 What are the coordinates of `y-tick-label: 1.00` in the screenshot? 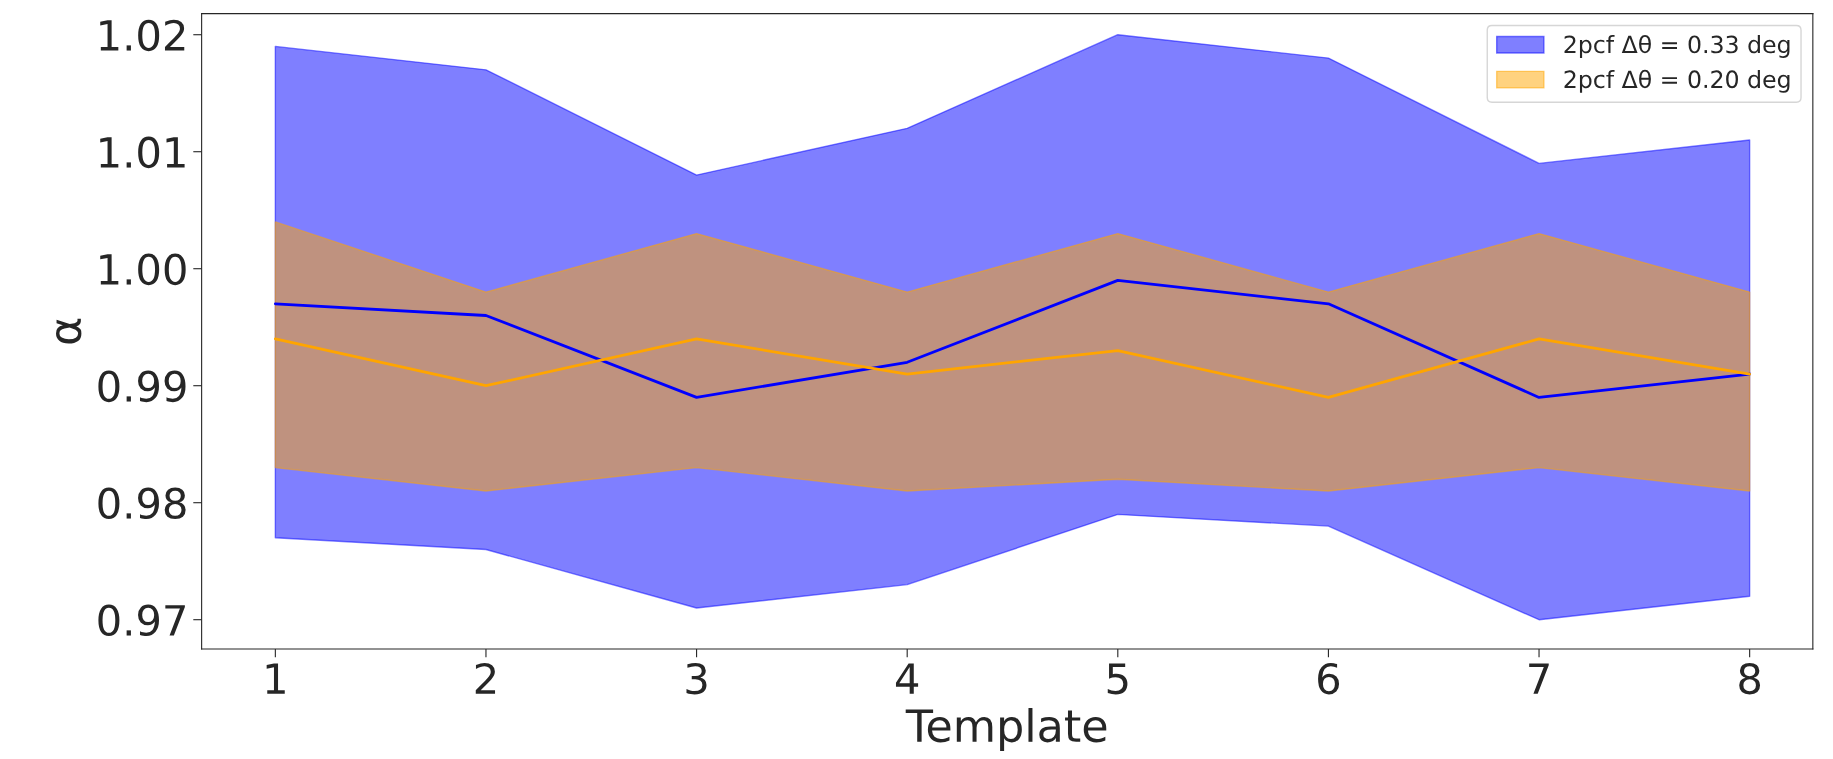 It's located at (143, 269).